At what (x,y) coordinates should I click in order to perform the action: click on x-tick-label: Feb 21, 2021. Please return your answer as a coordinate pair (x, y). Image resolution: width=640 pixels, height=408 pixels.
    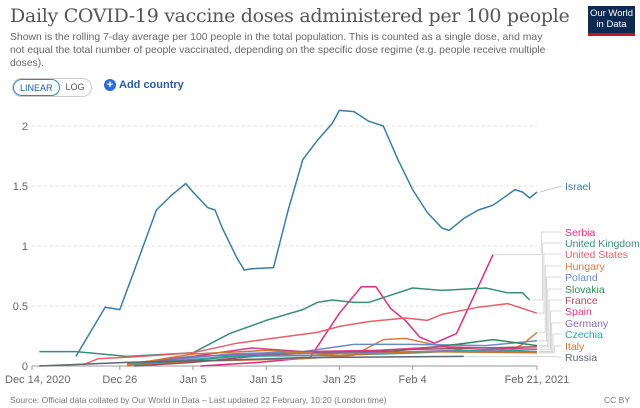
    Looking at the image, I should click on (537, 380).